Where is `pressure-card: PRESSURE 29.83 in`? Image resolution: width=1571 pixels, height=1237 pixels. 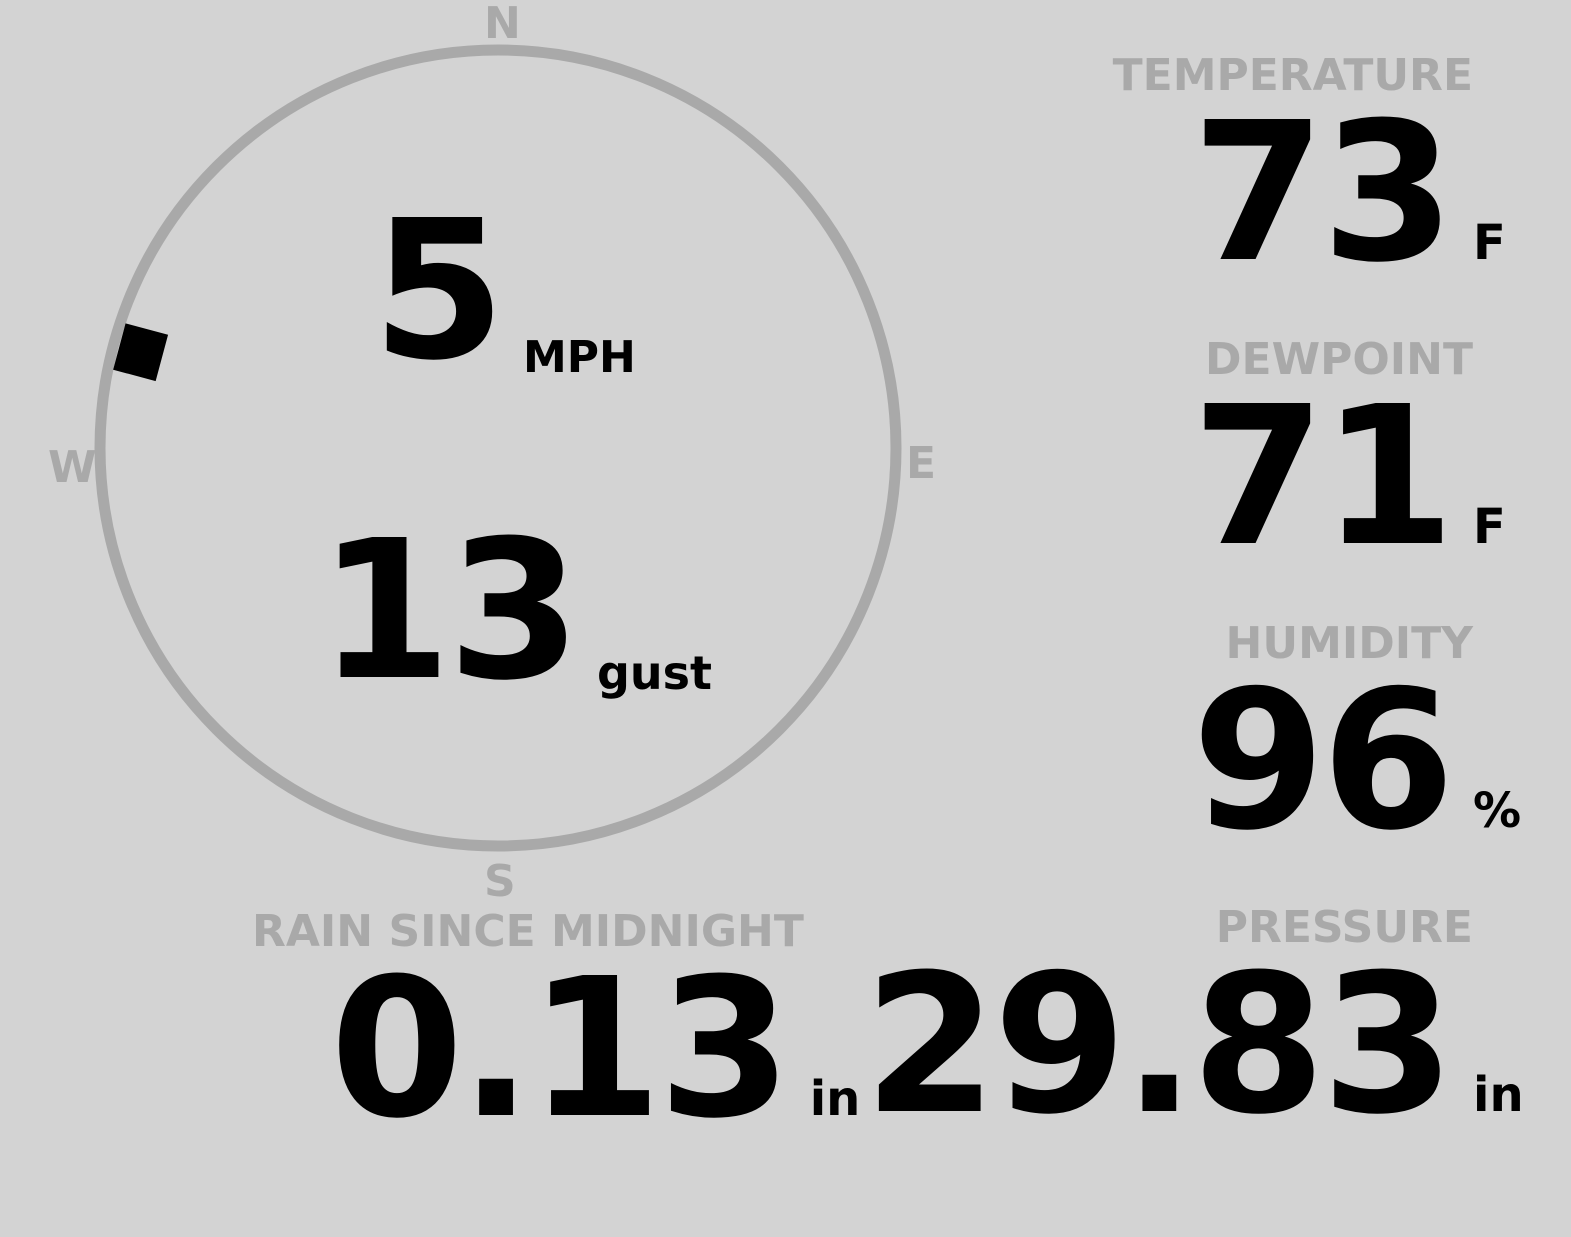 pressure-card: PRESSURE 29.83 in is located at coordinates (1193, 1029).